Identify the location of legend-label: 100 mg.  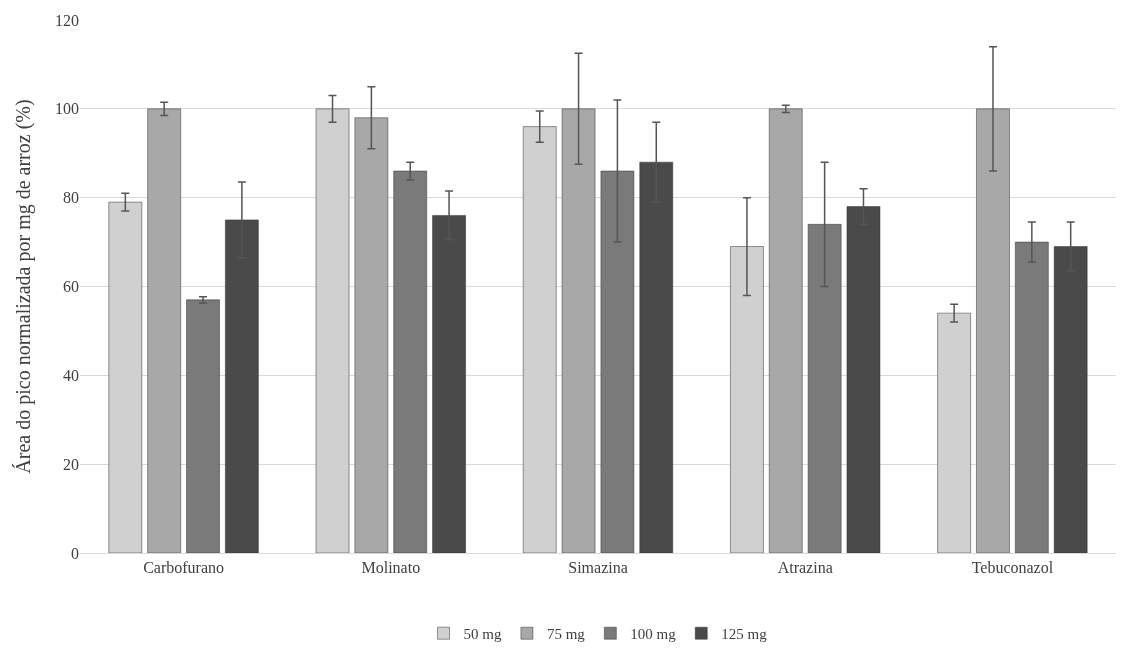
(653, 634).